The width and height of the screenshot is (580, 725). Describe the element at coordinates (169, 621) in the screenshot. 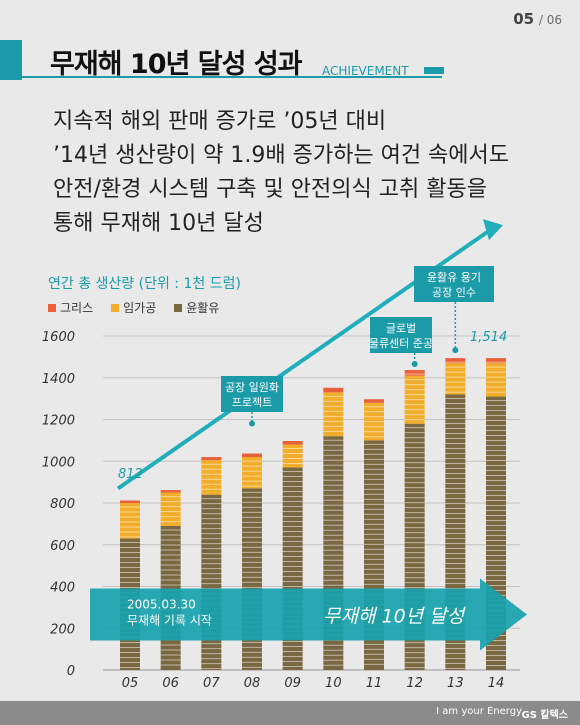

I see `banner-description: 무재해 기록 시작` at that location.